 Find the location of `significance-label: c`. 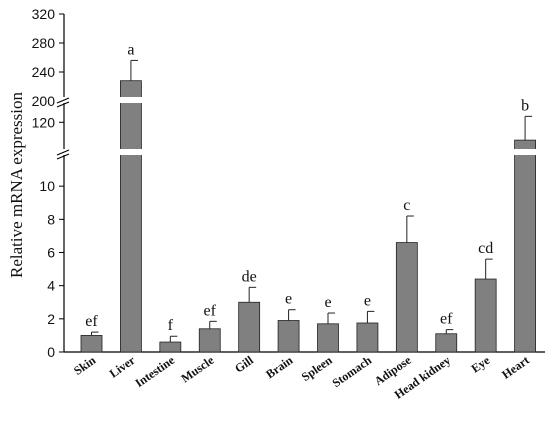

significance-label: c is located at coordinates (406, 205).